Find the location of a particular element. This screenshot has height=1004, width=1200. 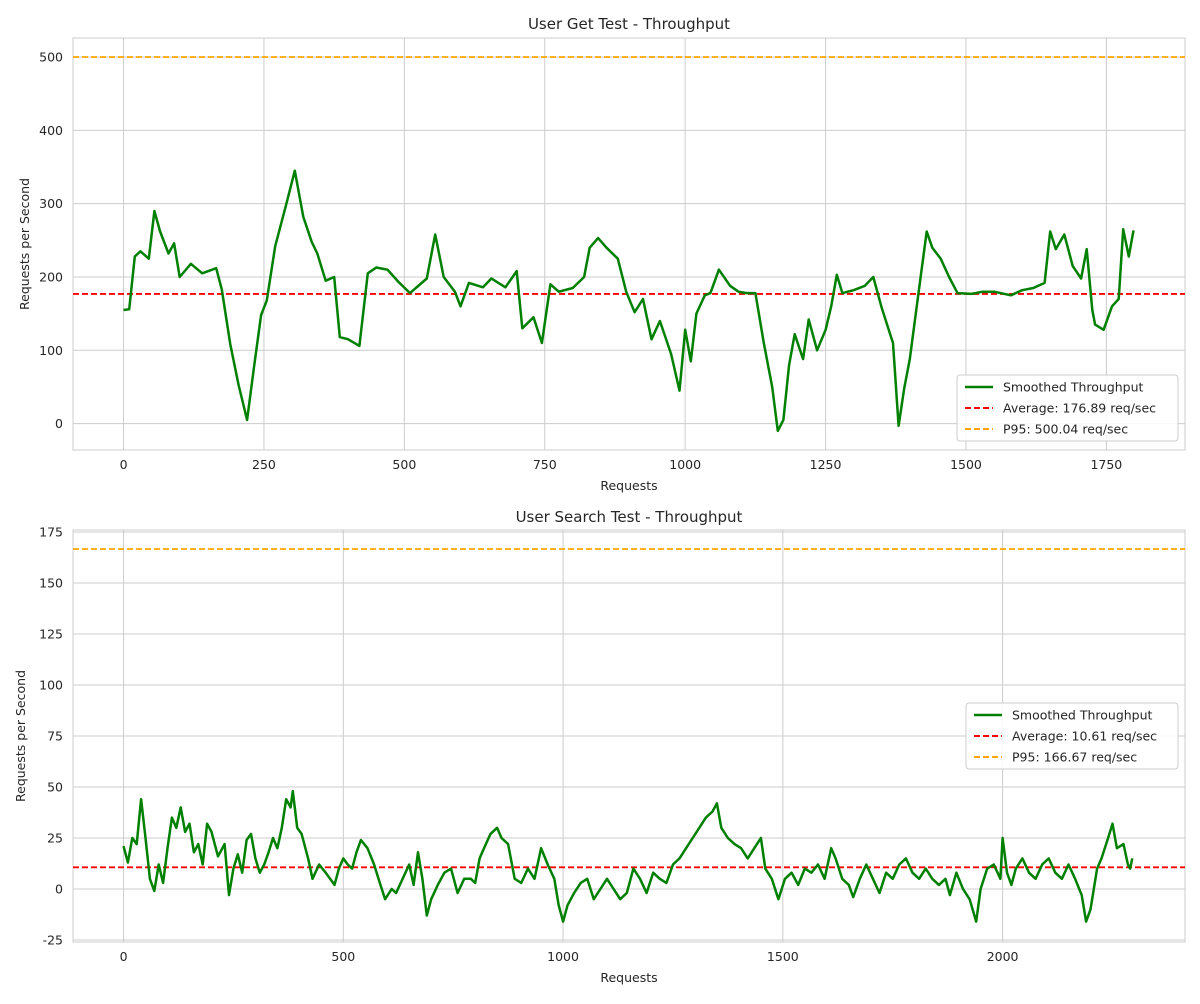

smoothed-throughput-line is located at coordinates (628, 856).